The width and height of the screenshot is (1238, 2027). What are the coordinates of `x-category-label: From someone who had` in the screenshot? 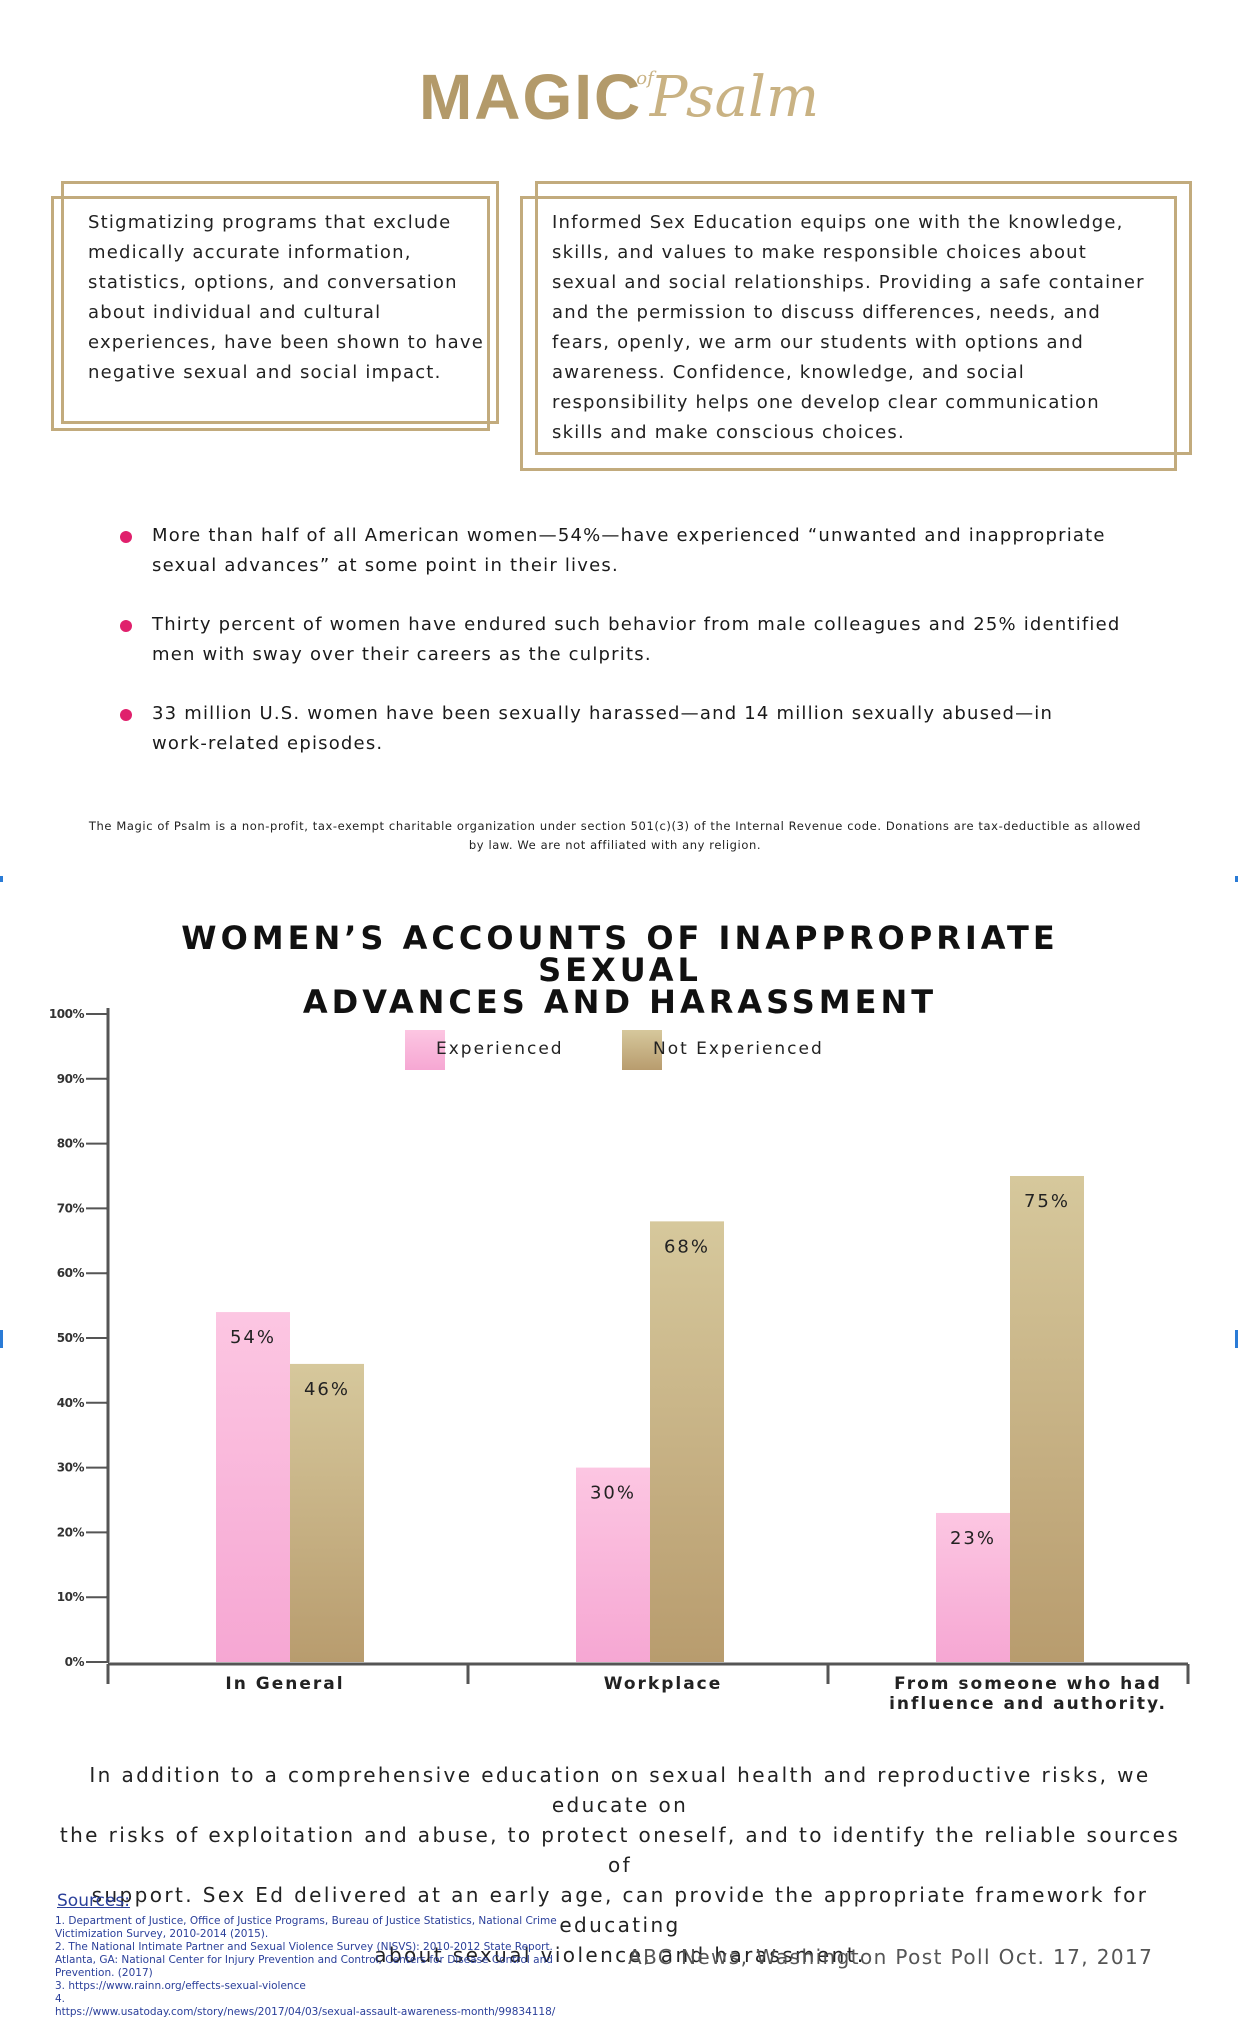 It's located at (1028, 1684).